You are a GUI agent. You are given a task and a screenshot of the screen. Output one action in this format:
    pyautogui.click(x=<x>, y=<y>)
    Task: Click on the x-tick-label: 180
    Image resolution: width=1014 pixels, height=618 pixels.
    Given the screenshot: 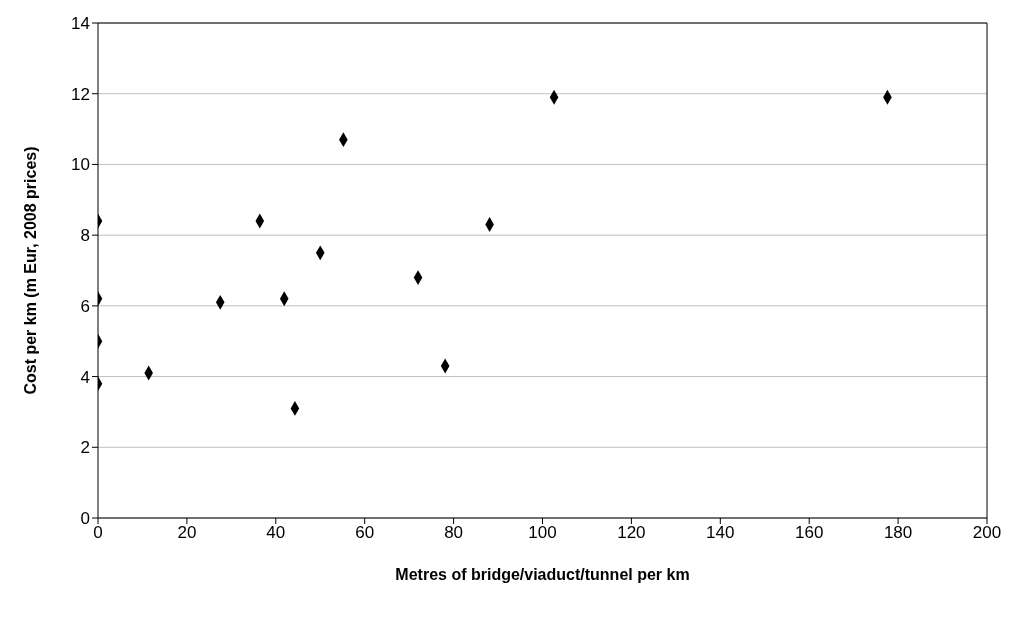 What is the action you would take?
    pyautogui.click(x=898, y=533)
    